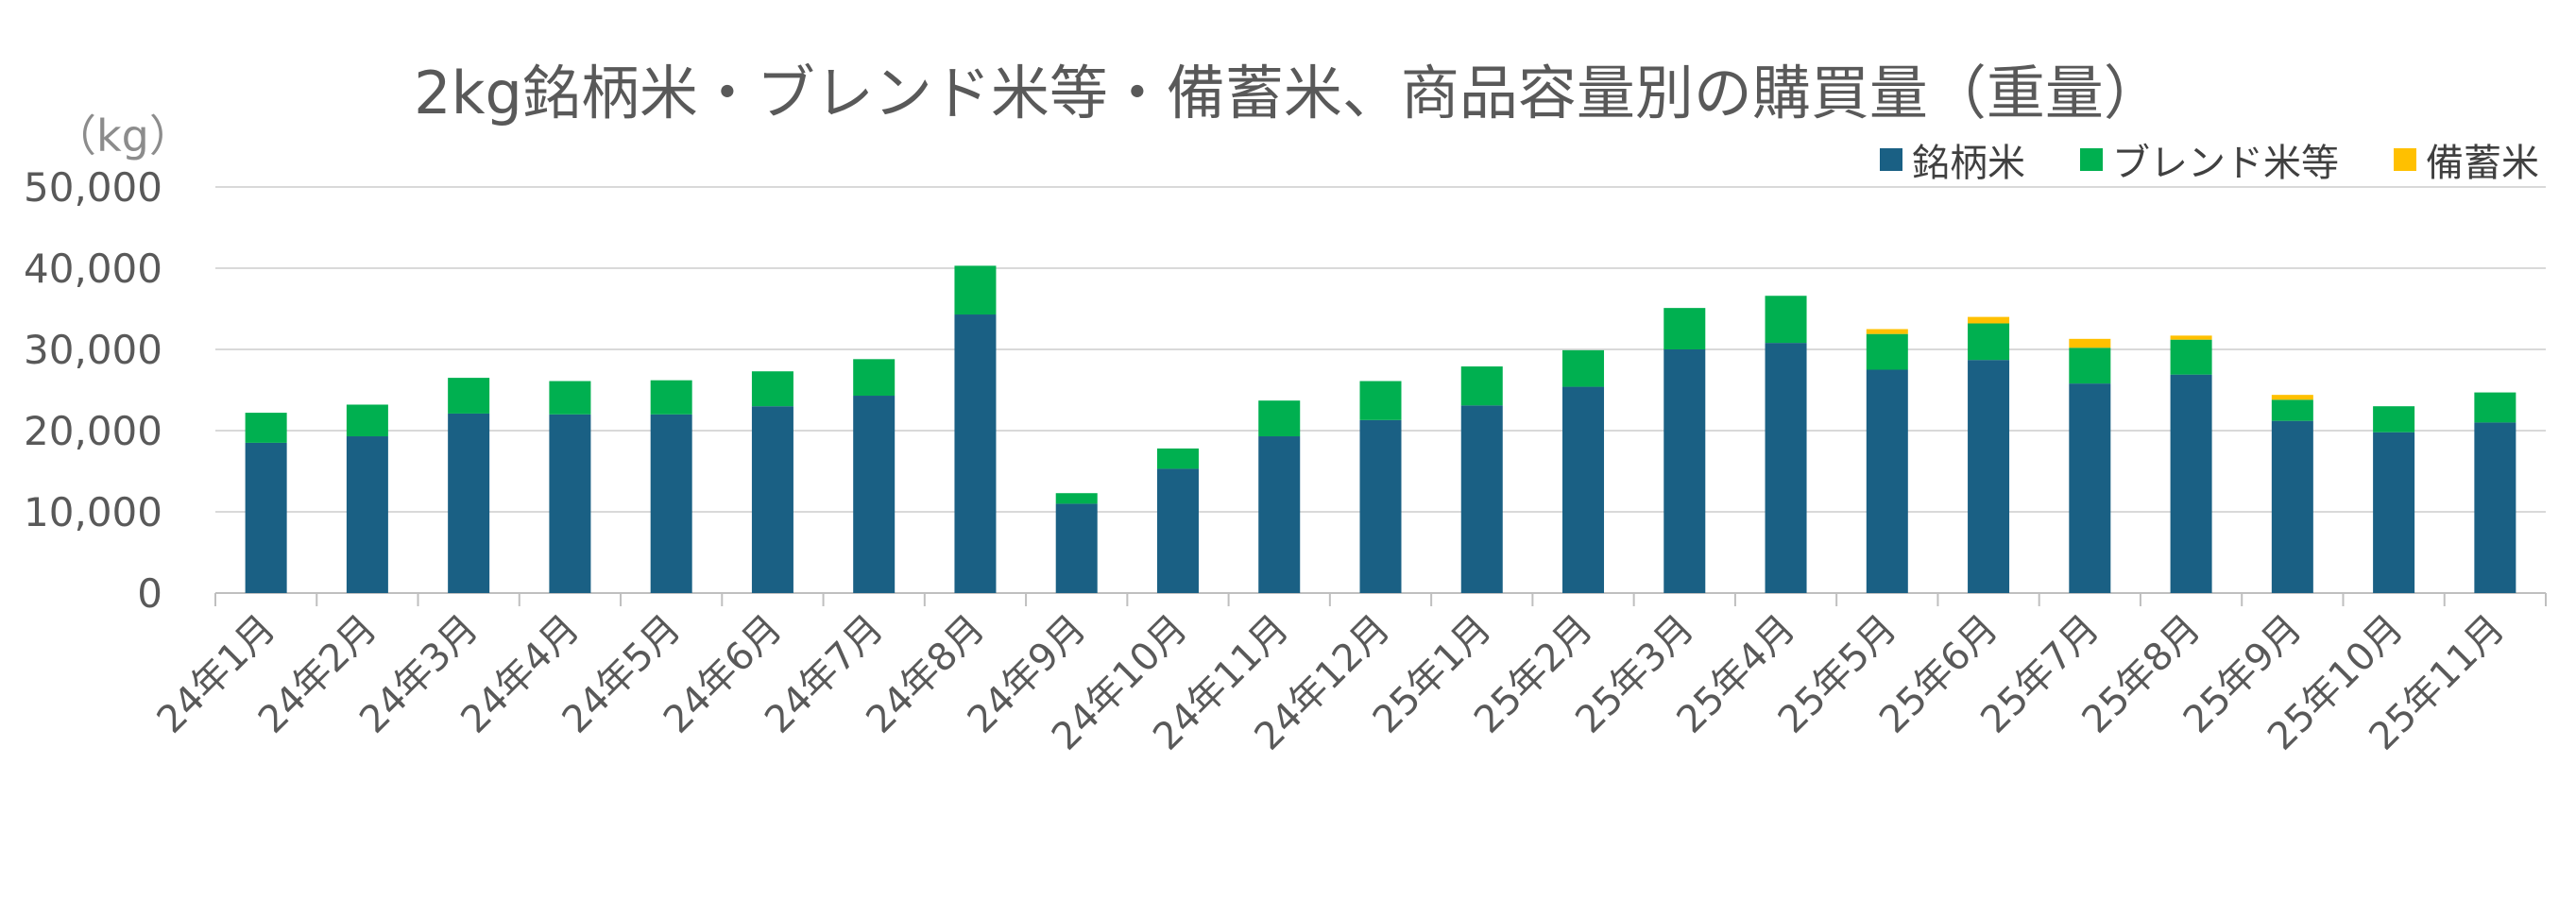 The width and height of the screenshot is (2576, 916). I want to click on legend: 銘柄米 ブレンド米等 備蓄米, so click(2210, 159).